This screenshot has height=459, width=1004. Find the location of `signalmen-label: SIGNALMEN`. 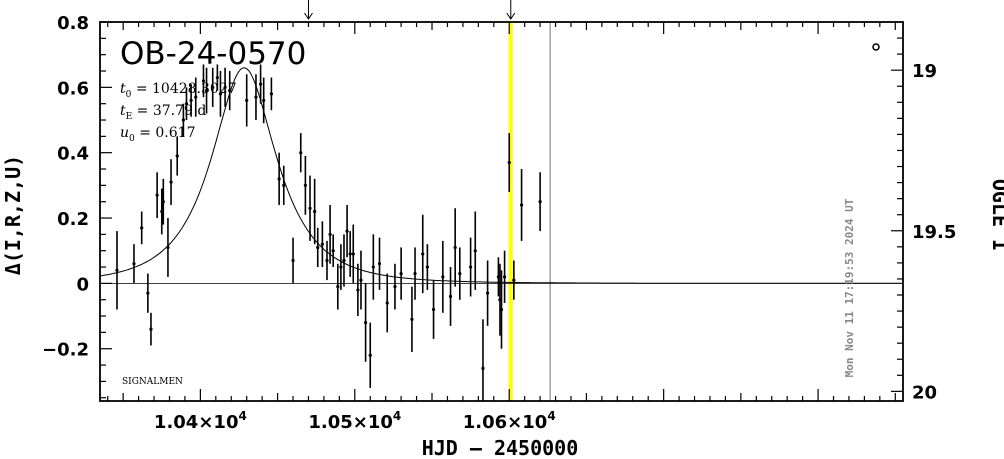

signalmen-label: SIGNALMEN is located at coordinates (152, 382).